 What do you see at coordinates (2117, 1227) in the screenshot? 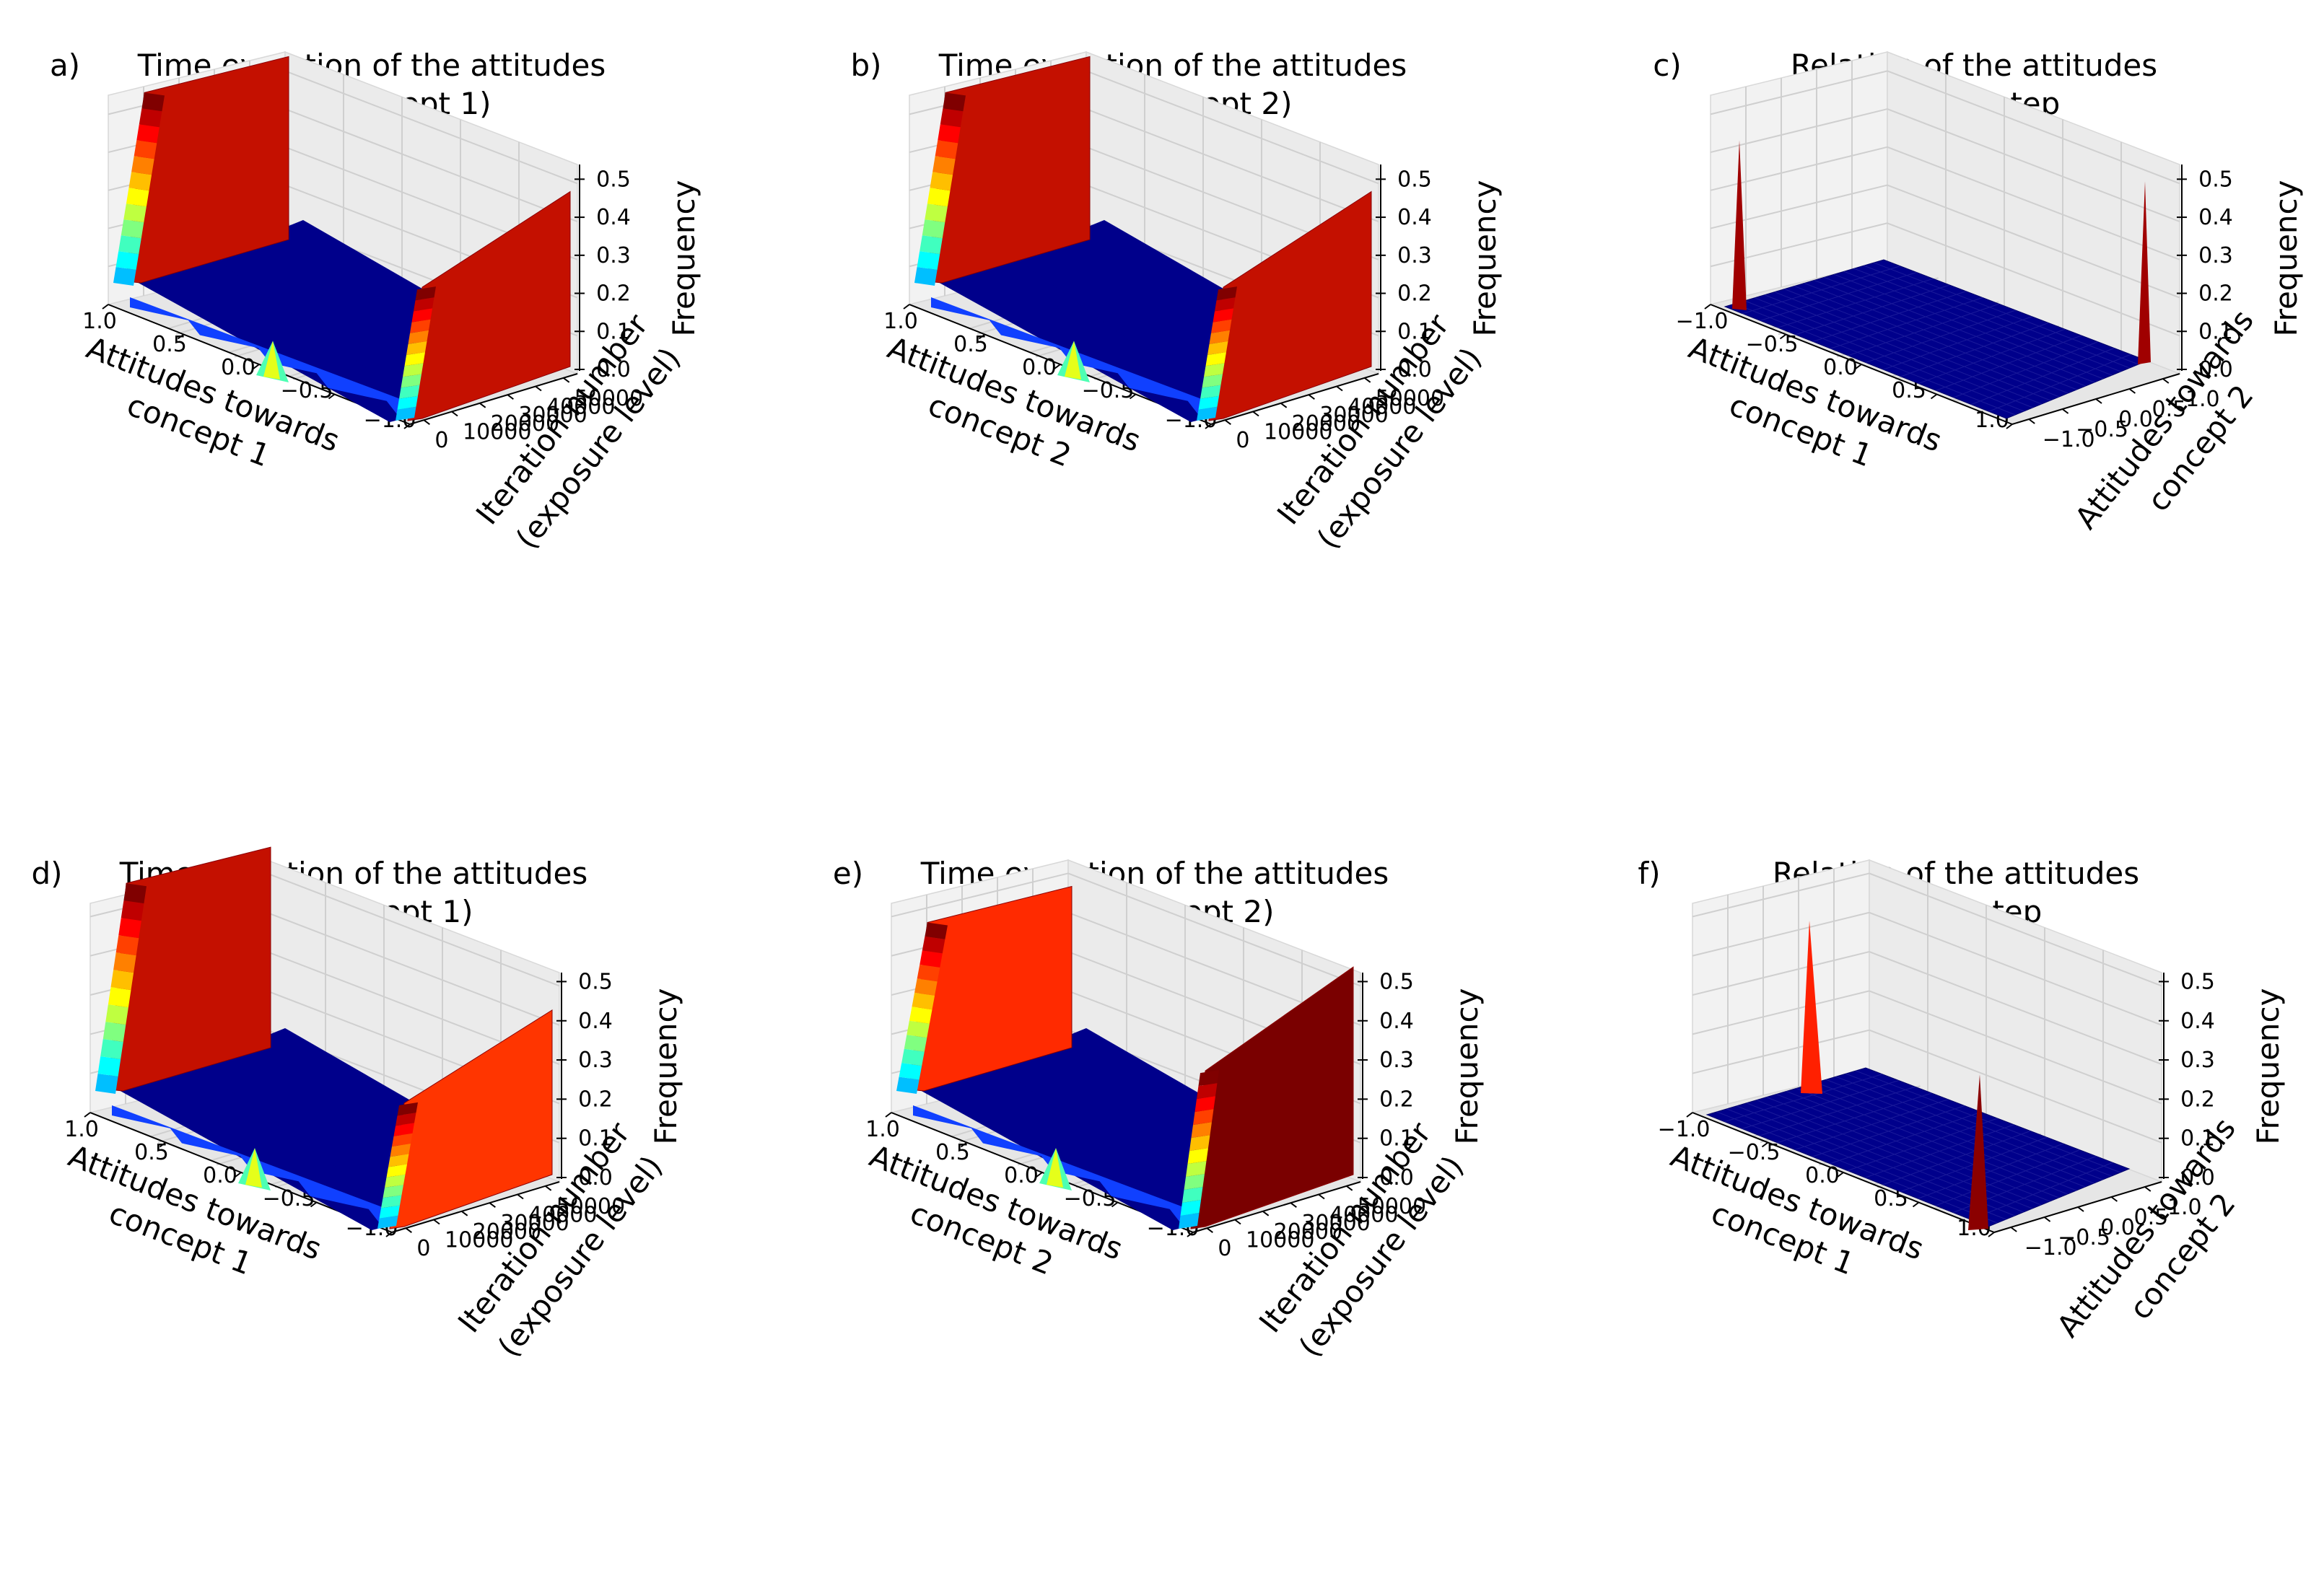
I see `y-tick-label: 0.0` at bounding box center [2117, 1227].